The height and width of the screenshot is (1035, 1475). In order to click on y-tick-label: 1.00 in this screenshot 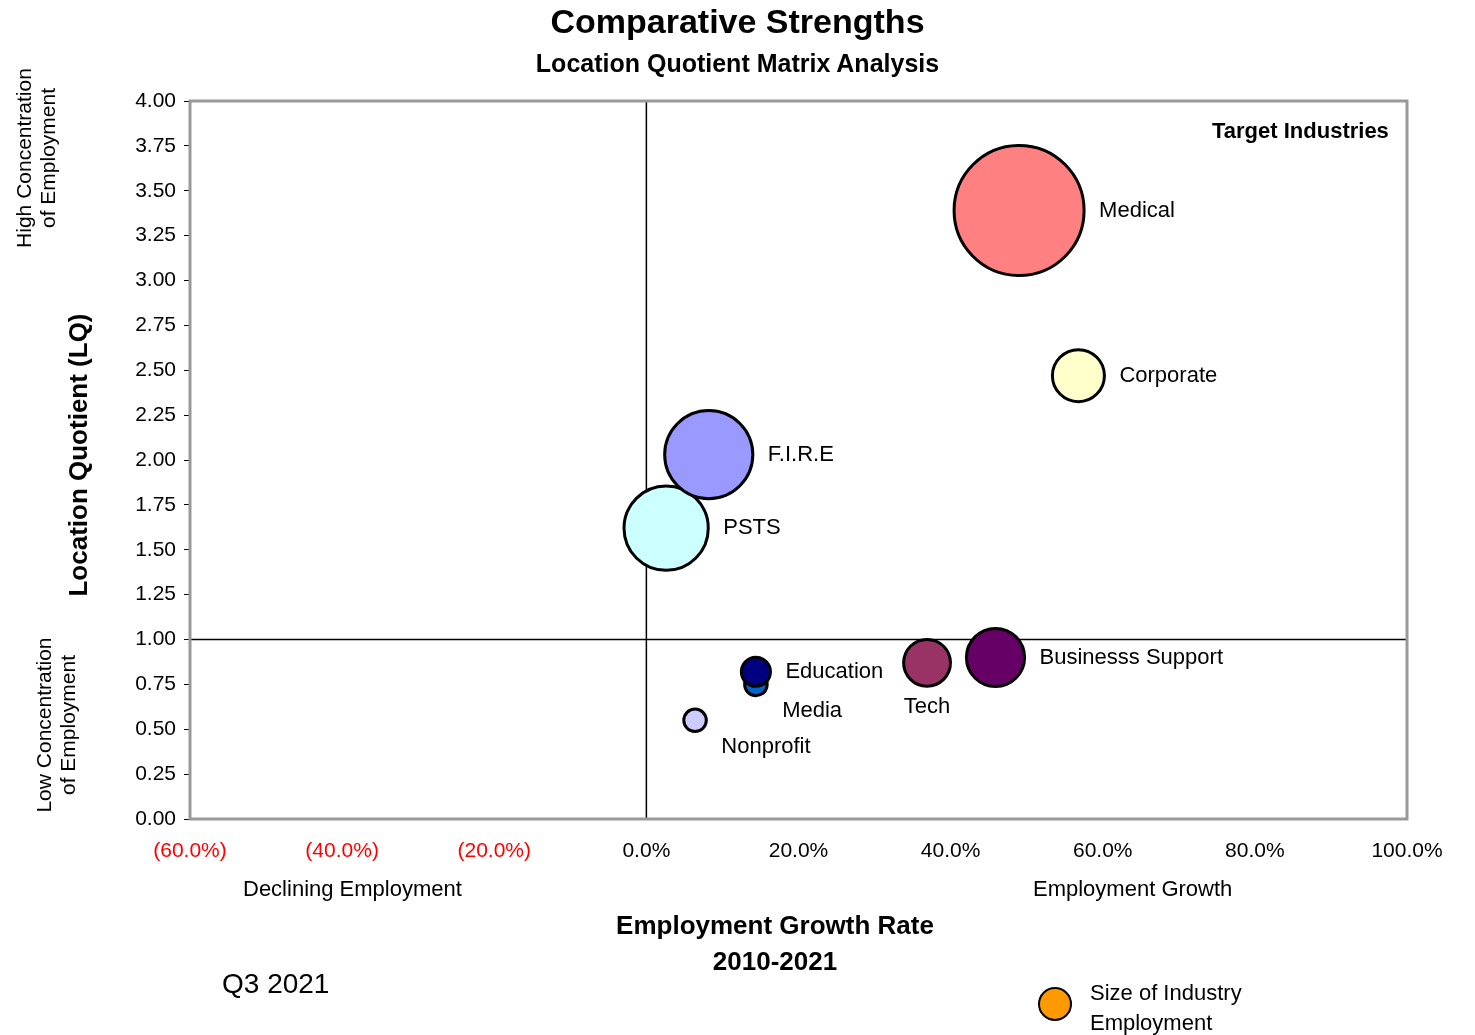, I will do `click(155, 638)`.